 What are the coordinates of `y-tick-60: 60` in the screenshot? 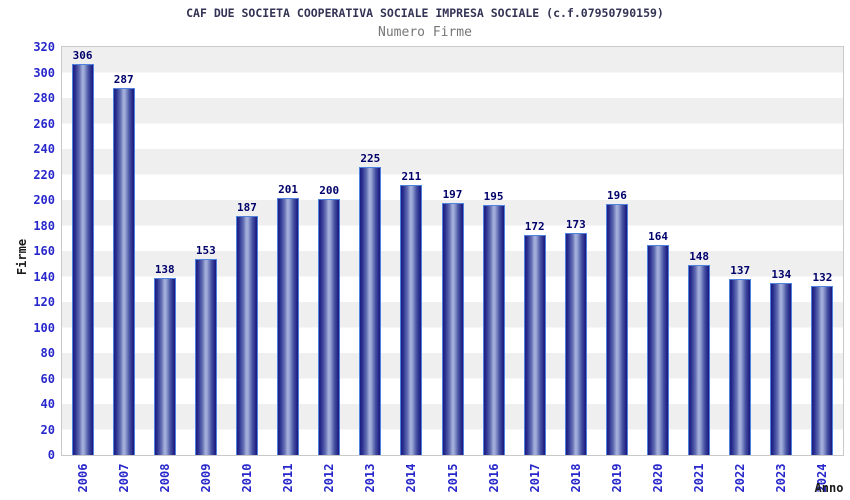 It's located at (47, 378).